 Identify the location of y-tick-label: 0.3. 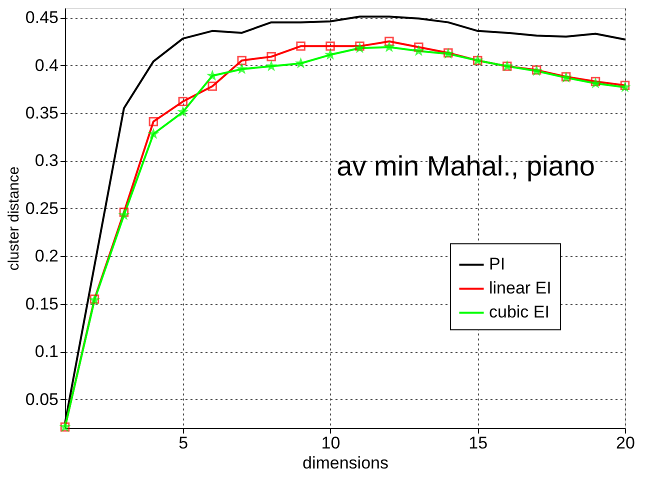
(46, 160).